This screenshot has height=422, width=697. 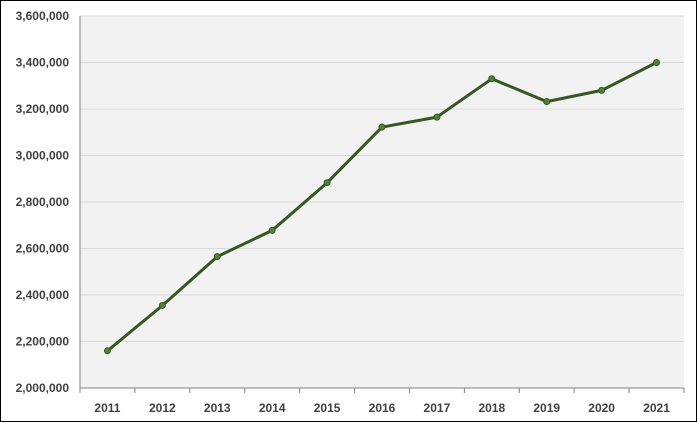 What do you see at coordinates (437, 408) in the screenshot?
I see `x-tick-label: 2017` at bounding box center [437, 408].